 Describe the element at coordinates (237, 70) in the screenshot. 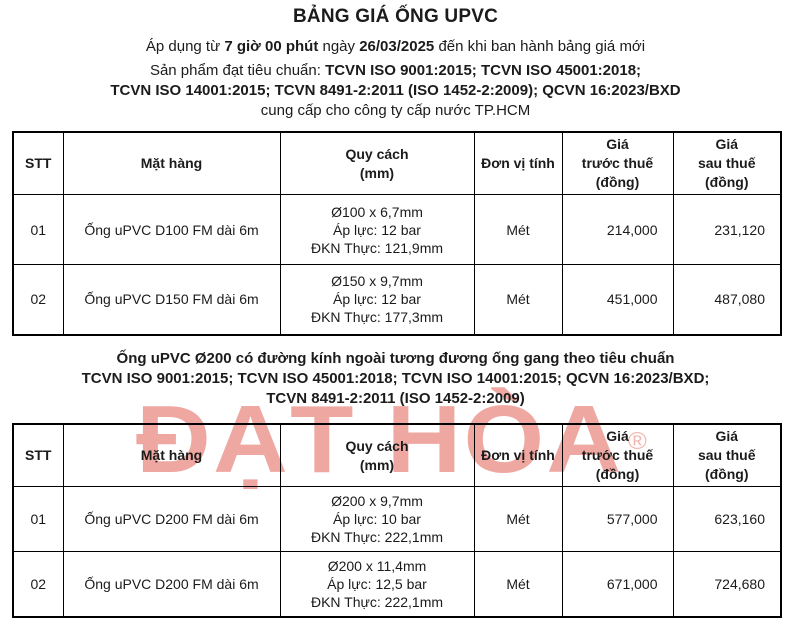

I see `standards-prefix: Sản phẩm đạt tiêu chuẩn:` at that location.